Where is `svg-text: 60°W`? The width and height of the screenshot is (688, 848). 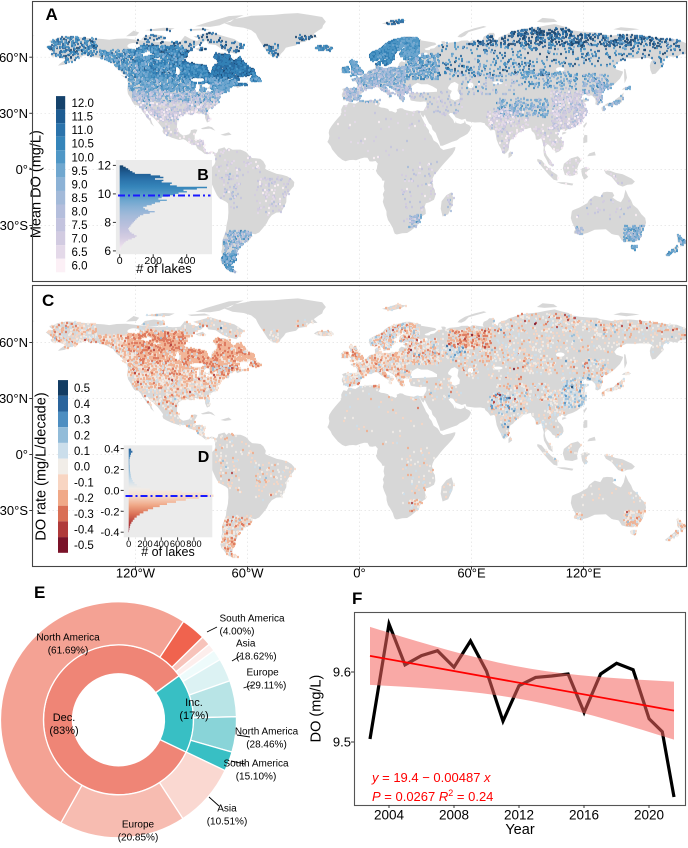 svg-text: 60°W is located at coordinates (248, 573).